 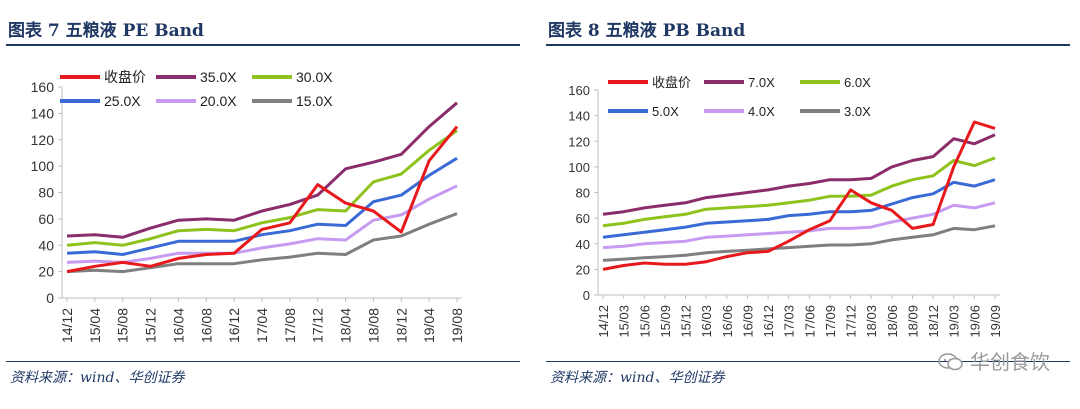 What do you see at coordinates (912, 321) in the screenshot?
I see `x-tick-label: 18/09` at bounding box center [912, 321].